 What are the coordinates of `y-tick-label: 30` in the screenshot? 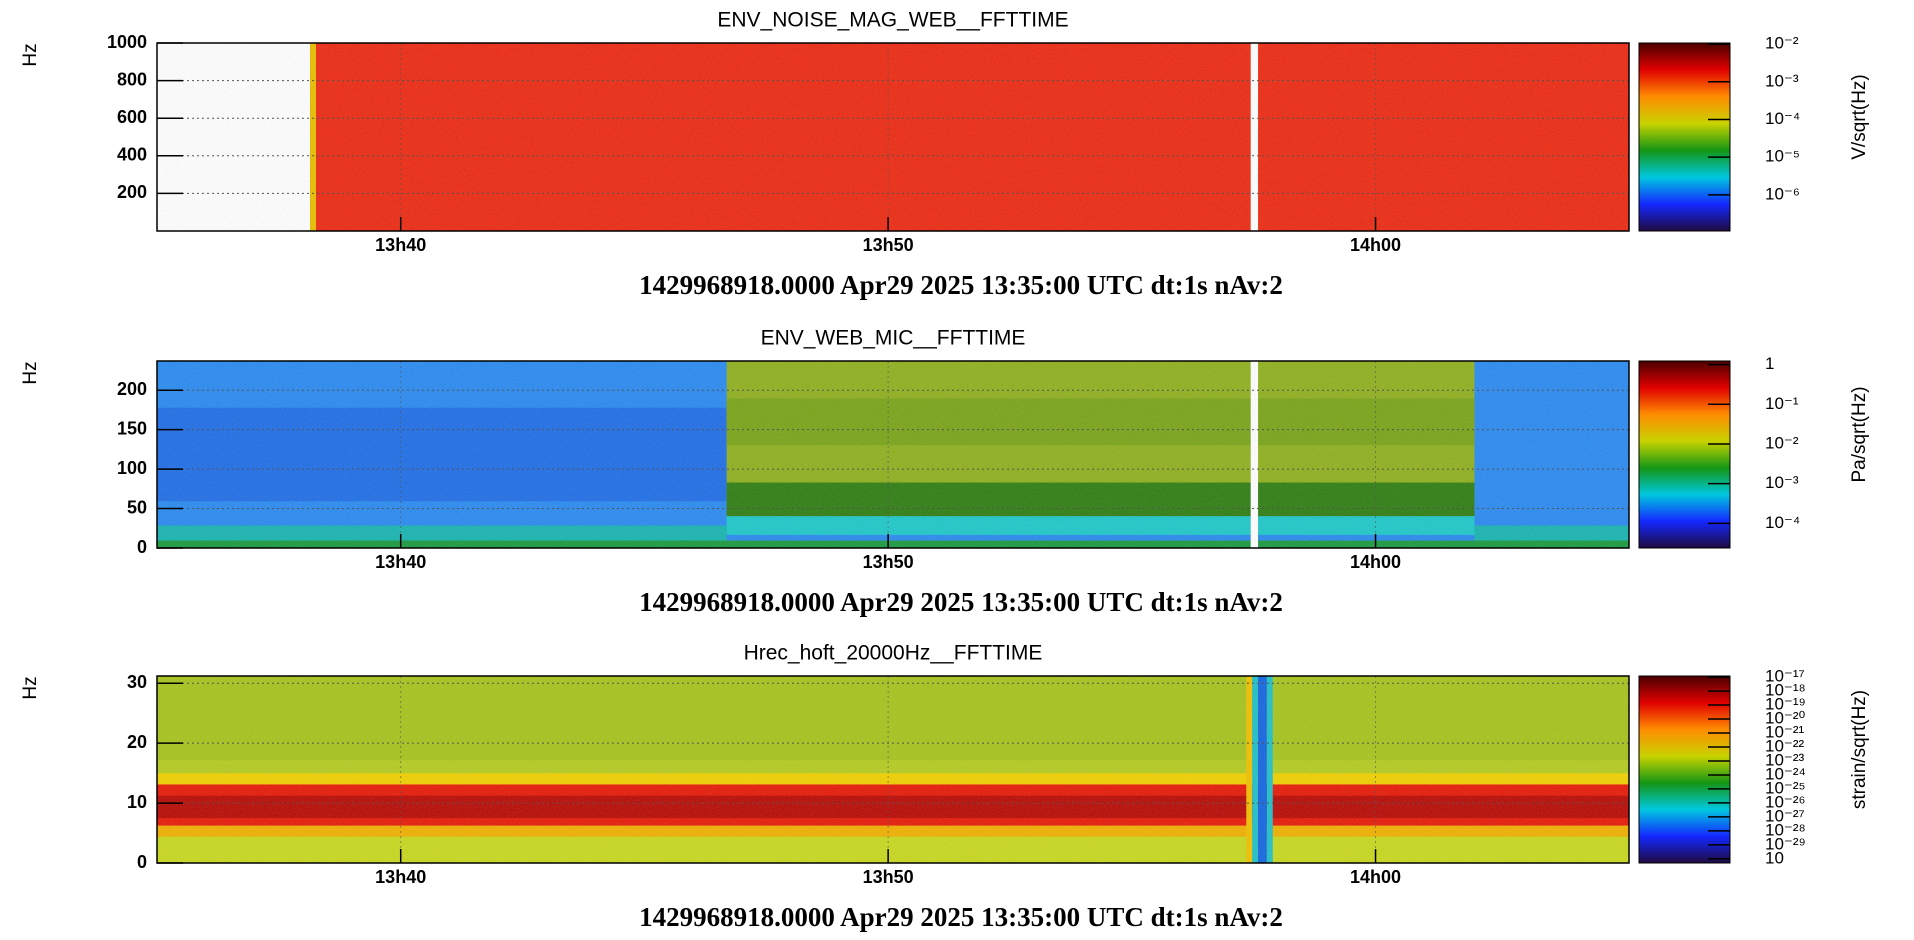 It's located at (137, 682).